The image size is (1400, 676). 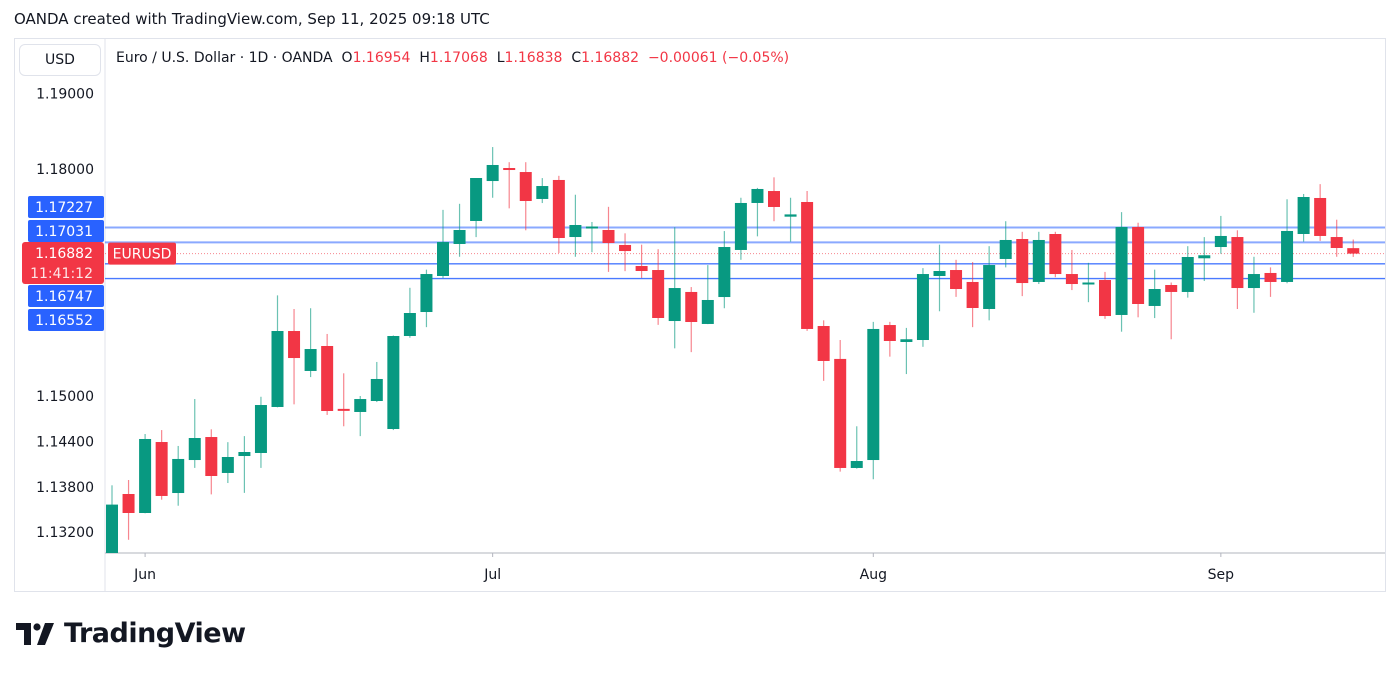 What do you see at coordinates (381, 58) in the screenshot?
I see `legend-open: 1.16954` at bounding box center [381, 58].